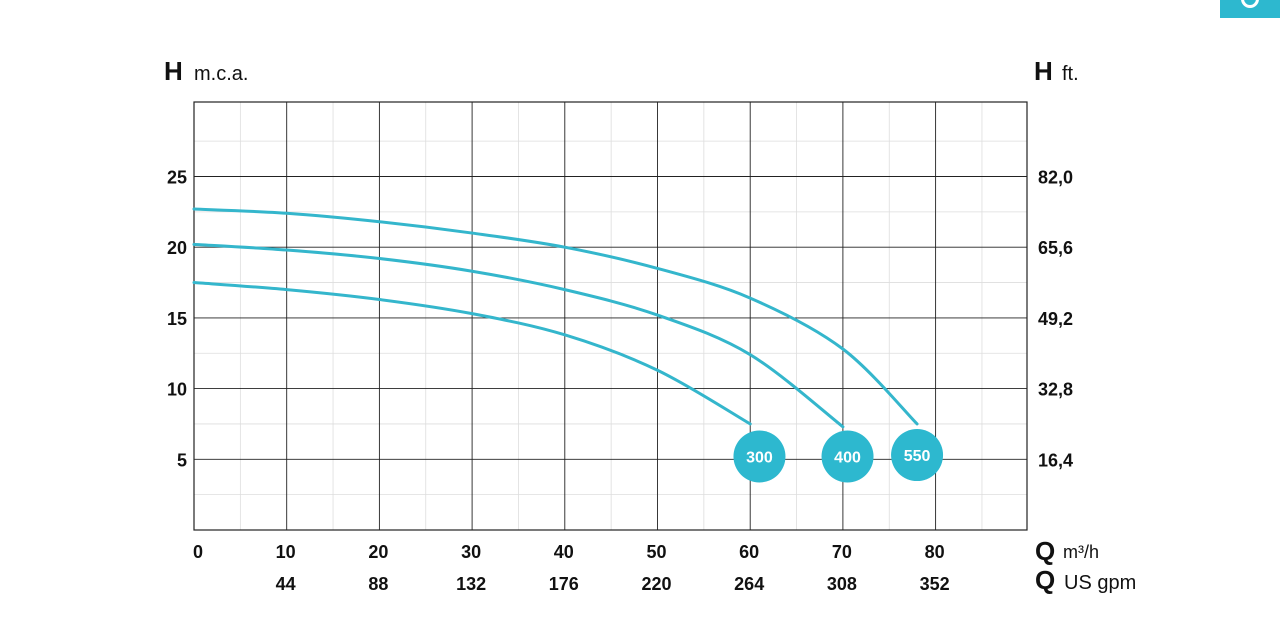  I want to click on left-axis-ticks: 5 10 15 20 25, so click(177, 319).